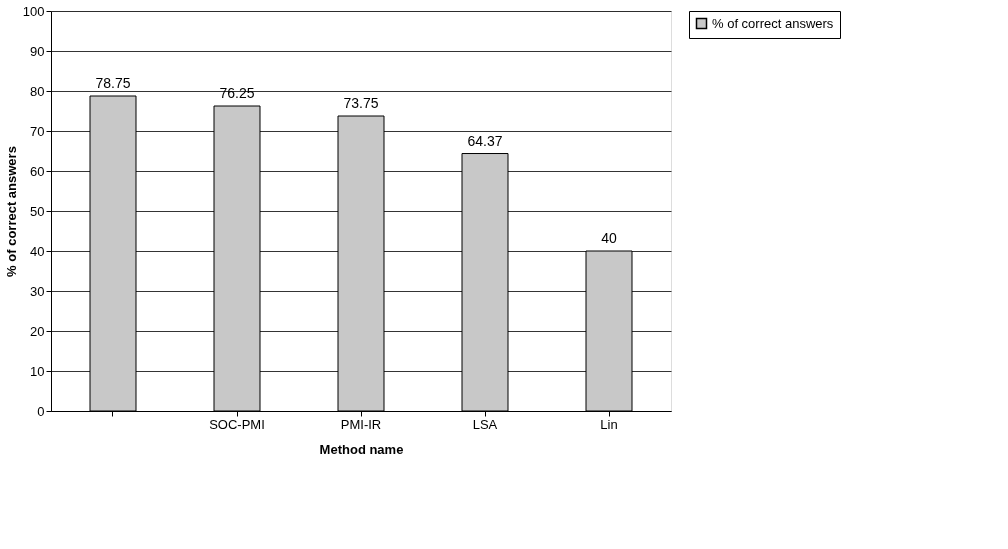 This screenshot has height=549, width=1008. Describe the element at coordinates (237, 424) in the screenshot. I see `x-tick-label: SOC-PMI` at that location.